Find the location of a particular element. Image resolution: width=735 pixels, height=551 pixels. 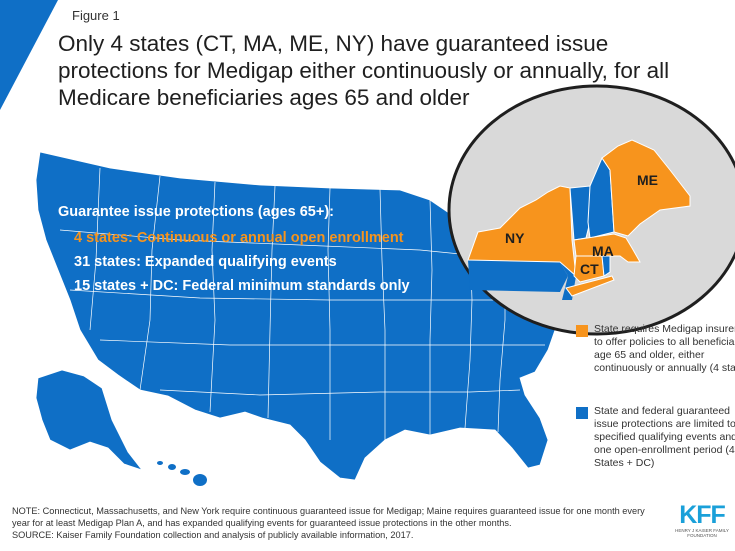

inset-long-island is located at coordinates (590, 286).